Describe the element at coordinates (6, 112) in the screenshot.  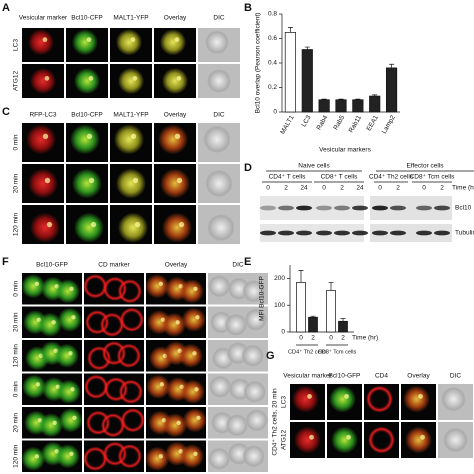
I see `panel-label: C` at that location.